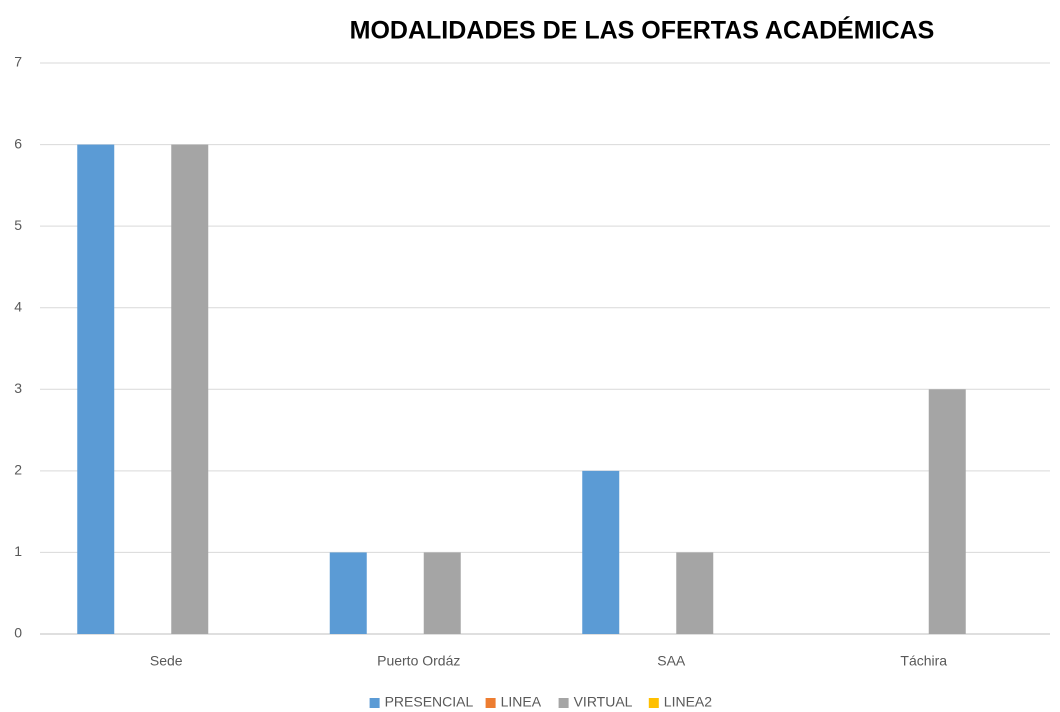  What do you see at coordinates (671, 661) in the screenshot?
I see `x-tick-label: SAA` at bounding box center [671, 661].